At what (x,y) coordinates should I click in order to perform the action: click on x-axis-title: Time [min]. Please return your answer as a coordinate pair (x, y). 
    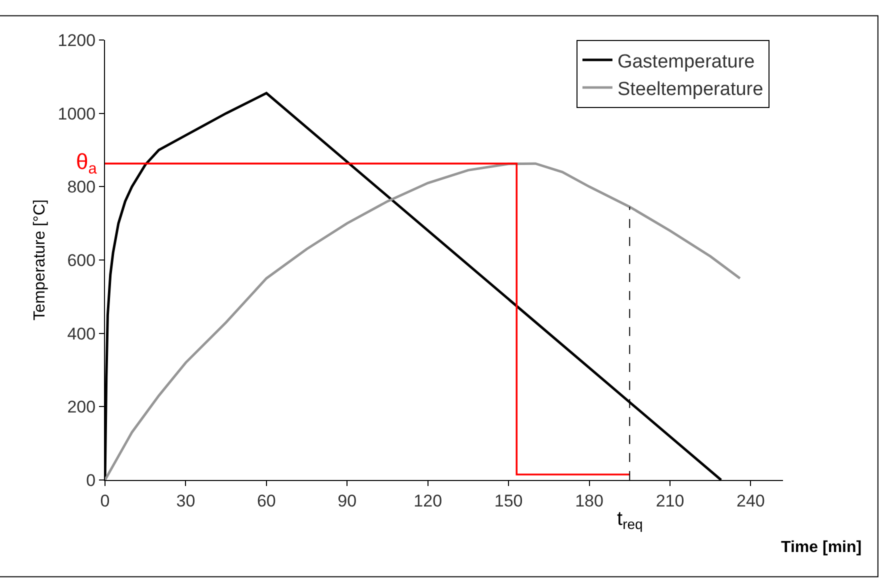
    Looking at the image, I should click on (821, 547).